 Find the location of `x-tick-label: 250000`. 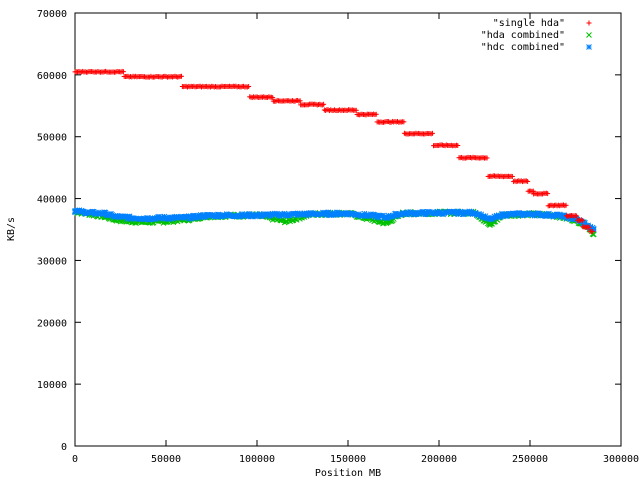

x-tick-label: 250000 is located at coordinates (530, 459).